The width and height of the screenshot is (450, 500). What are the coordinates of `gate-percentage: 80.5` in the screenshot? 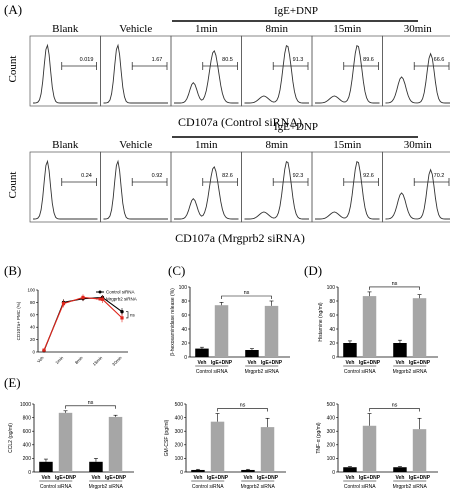 It's located at (227, 60).